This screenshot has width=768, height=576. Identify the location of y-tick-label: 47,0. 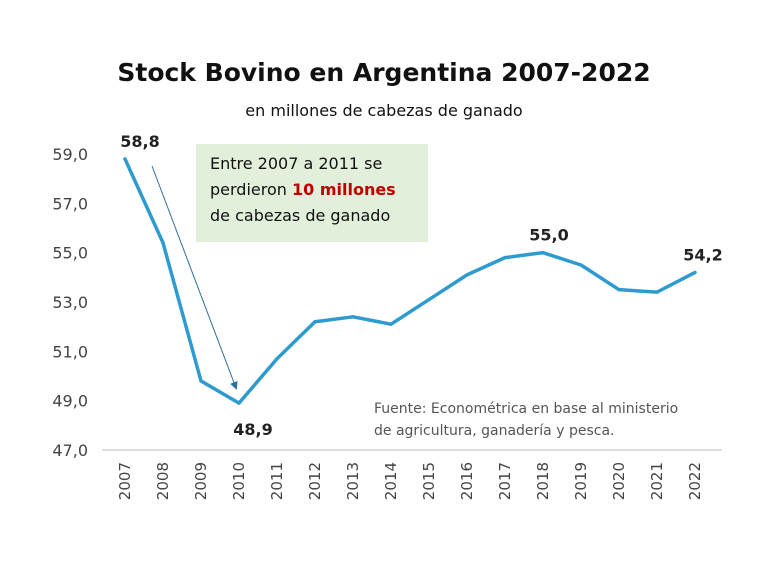
(70, 450).